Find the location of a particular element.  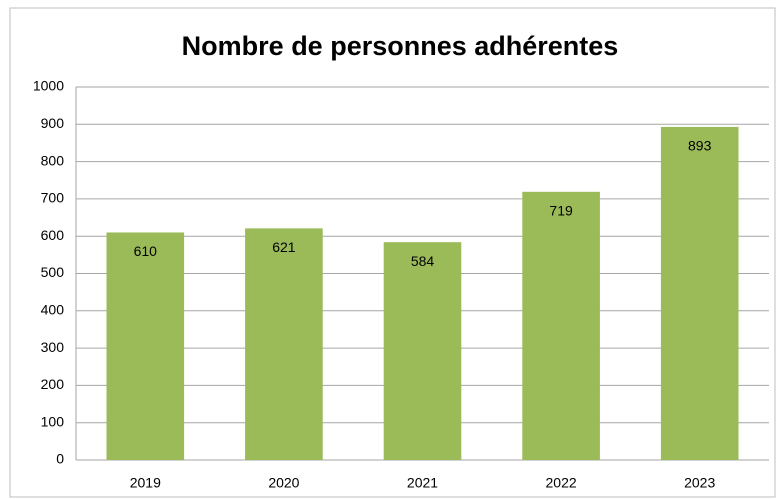

y-tick-label: 400 is located at coordinates (53, 310).